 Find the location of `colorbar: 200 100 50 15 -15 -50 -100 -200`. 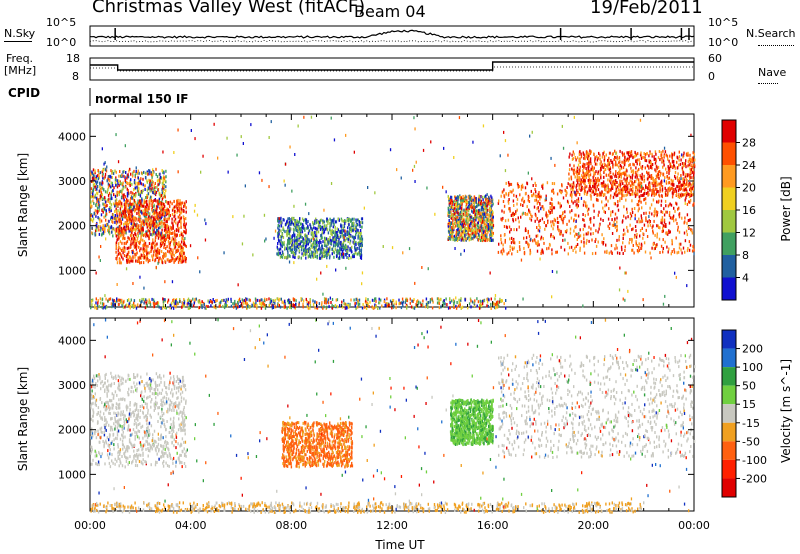

colorbar: 200 100 50 15 -15 -50 -100 -200 is located at coordinates (744, 413).